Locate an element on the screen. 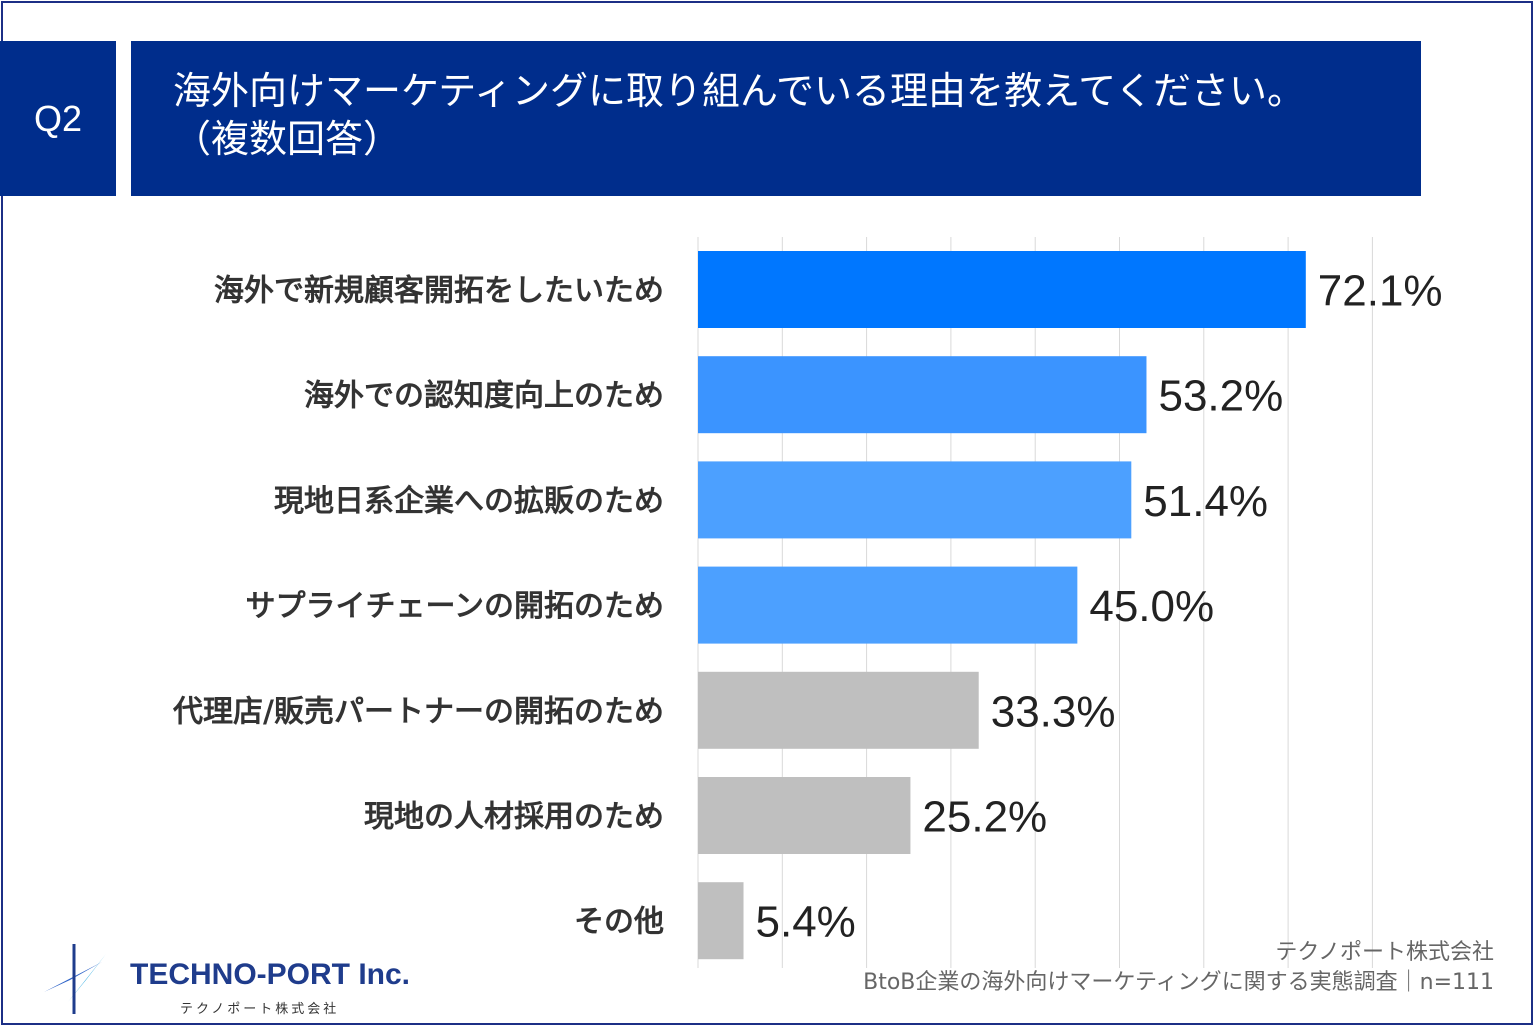 The image size is (1538, 1030). source-line-1: テクノポート株式会社 is located at coordinates (1384, 952).